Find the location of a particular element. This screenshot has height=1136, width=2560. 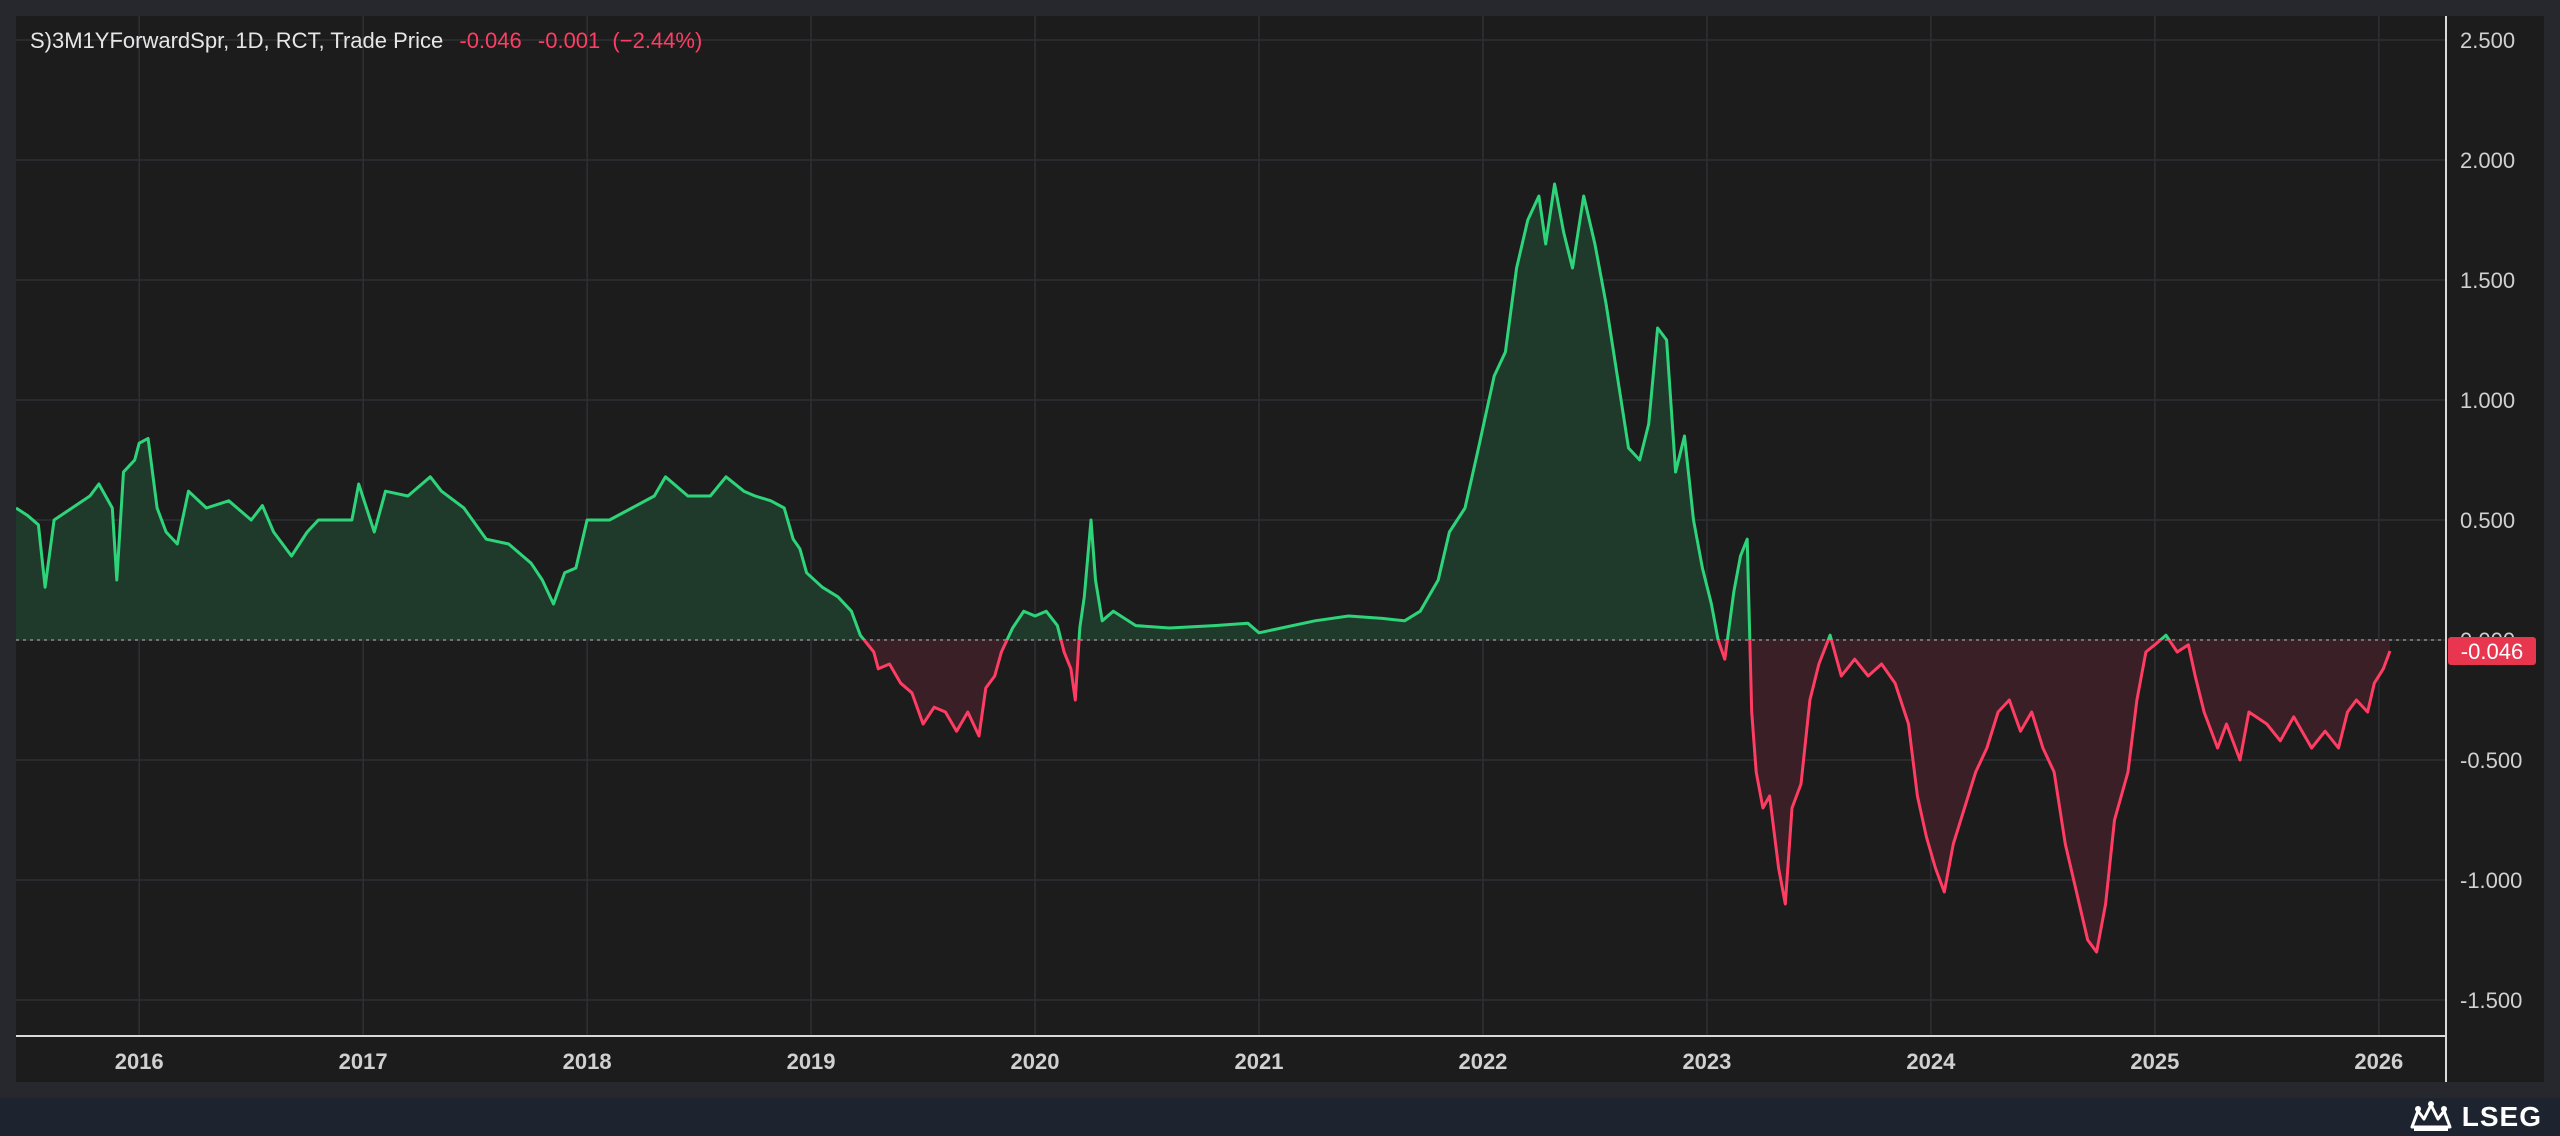

price-tick-label: 0.500 is located at coordinates (2487, 520).